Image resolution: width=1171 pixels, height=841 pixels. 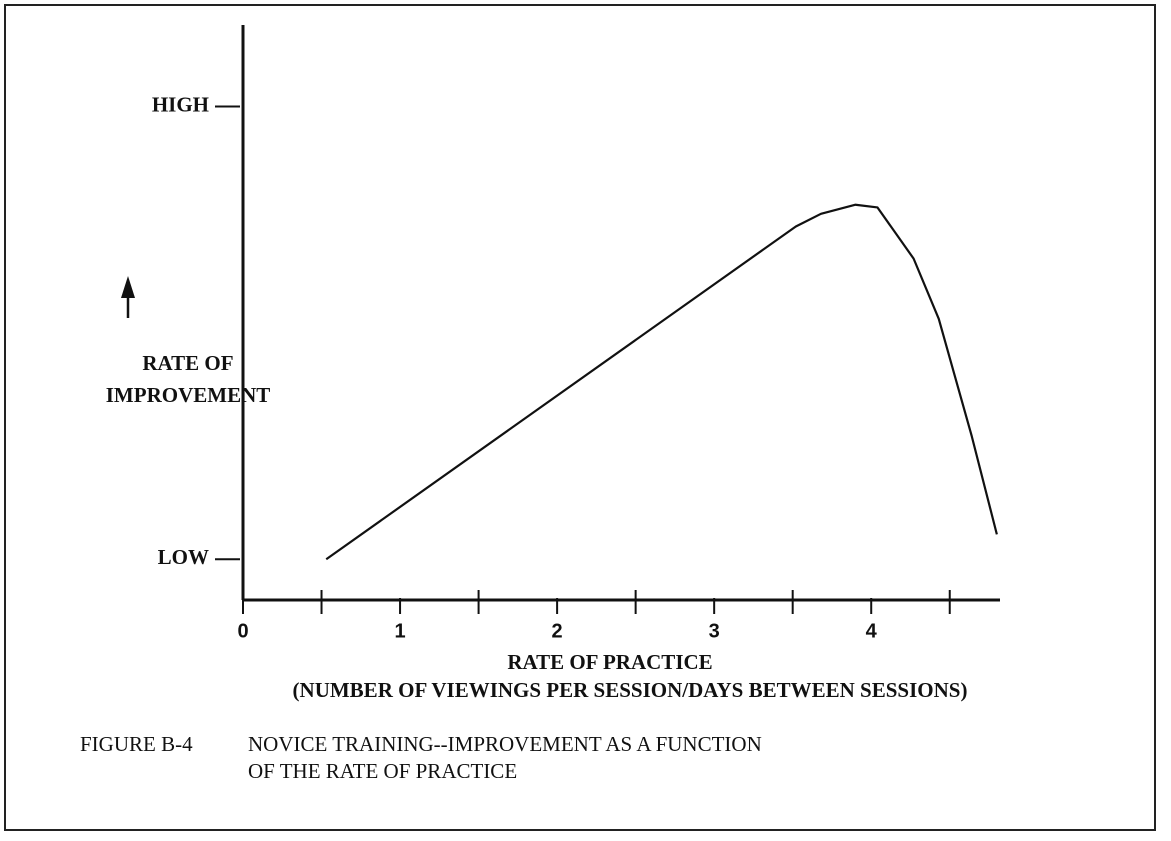 What do you see at coordinates (399, 631) in the screenshot?
I see `x-tick-label: 1` at bounding box center [399, 631].